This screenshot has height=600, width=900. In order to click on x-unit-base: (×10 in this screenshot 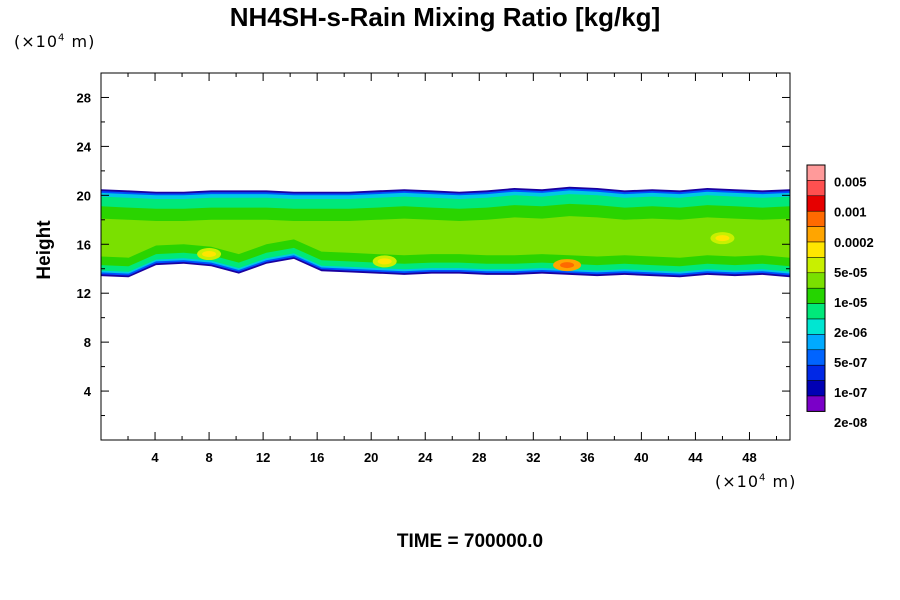, I will do `click(737, 481)`.